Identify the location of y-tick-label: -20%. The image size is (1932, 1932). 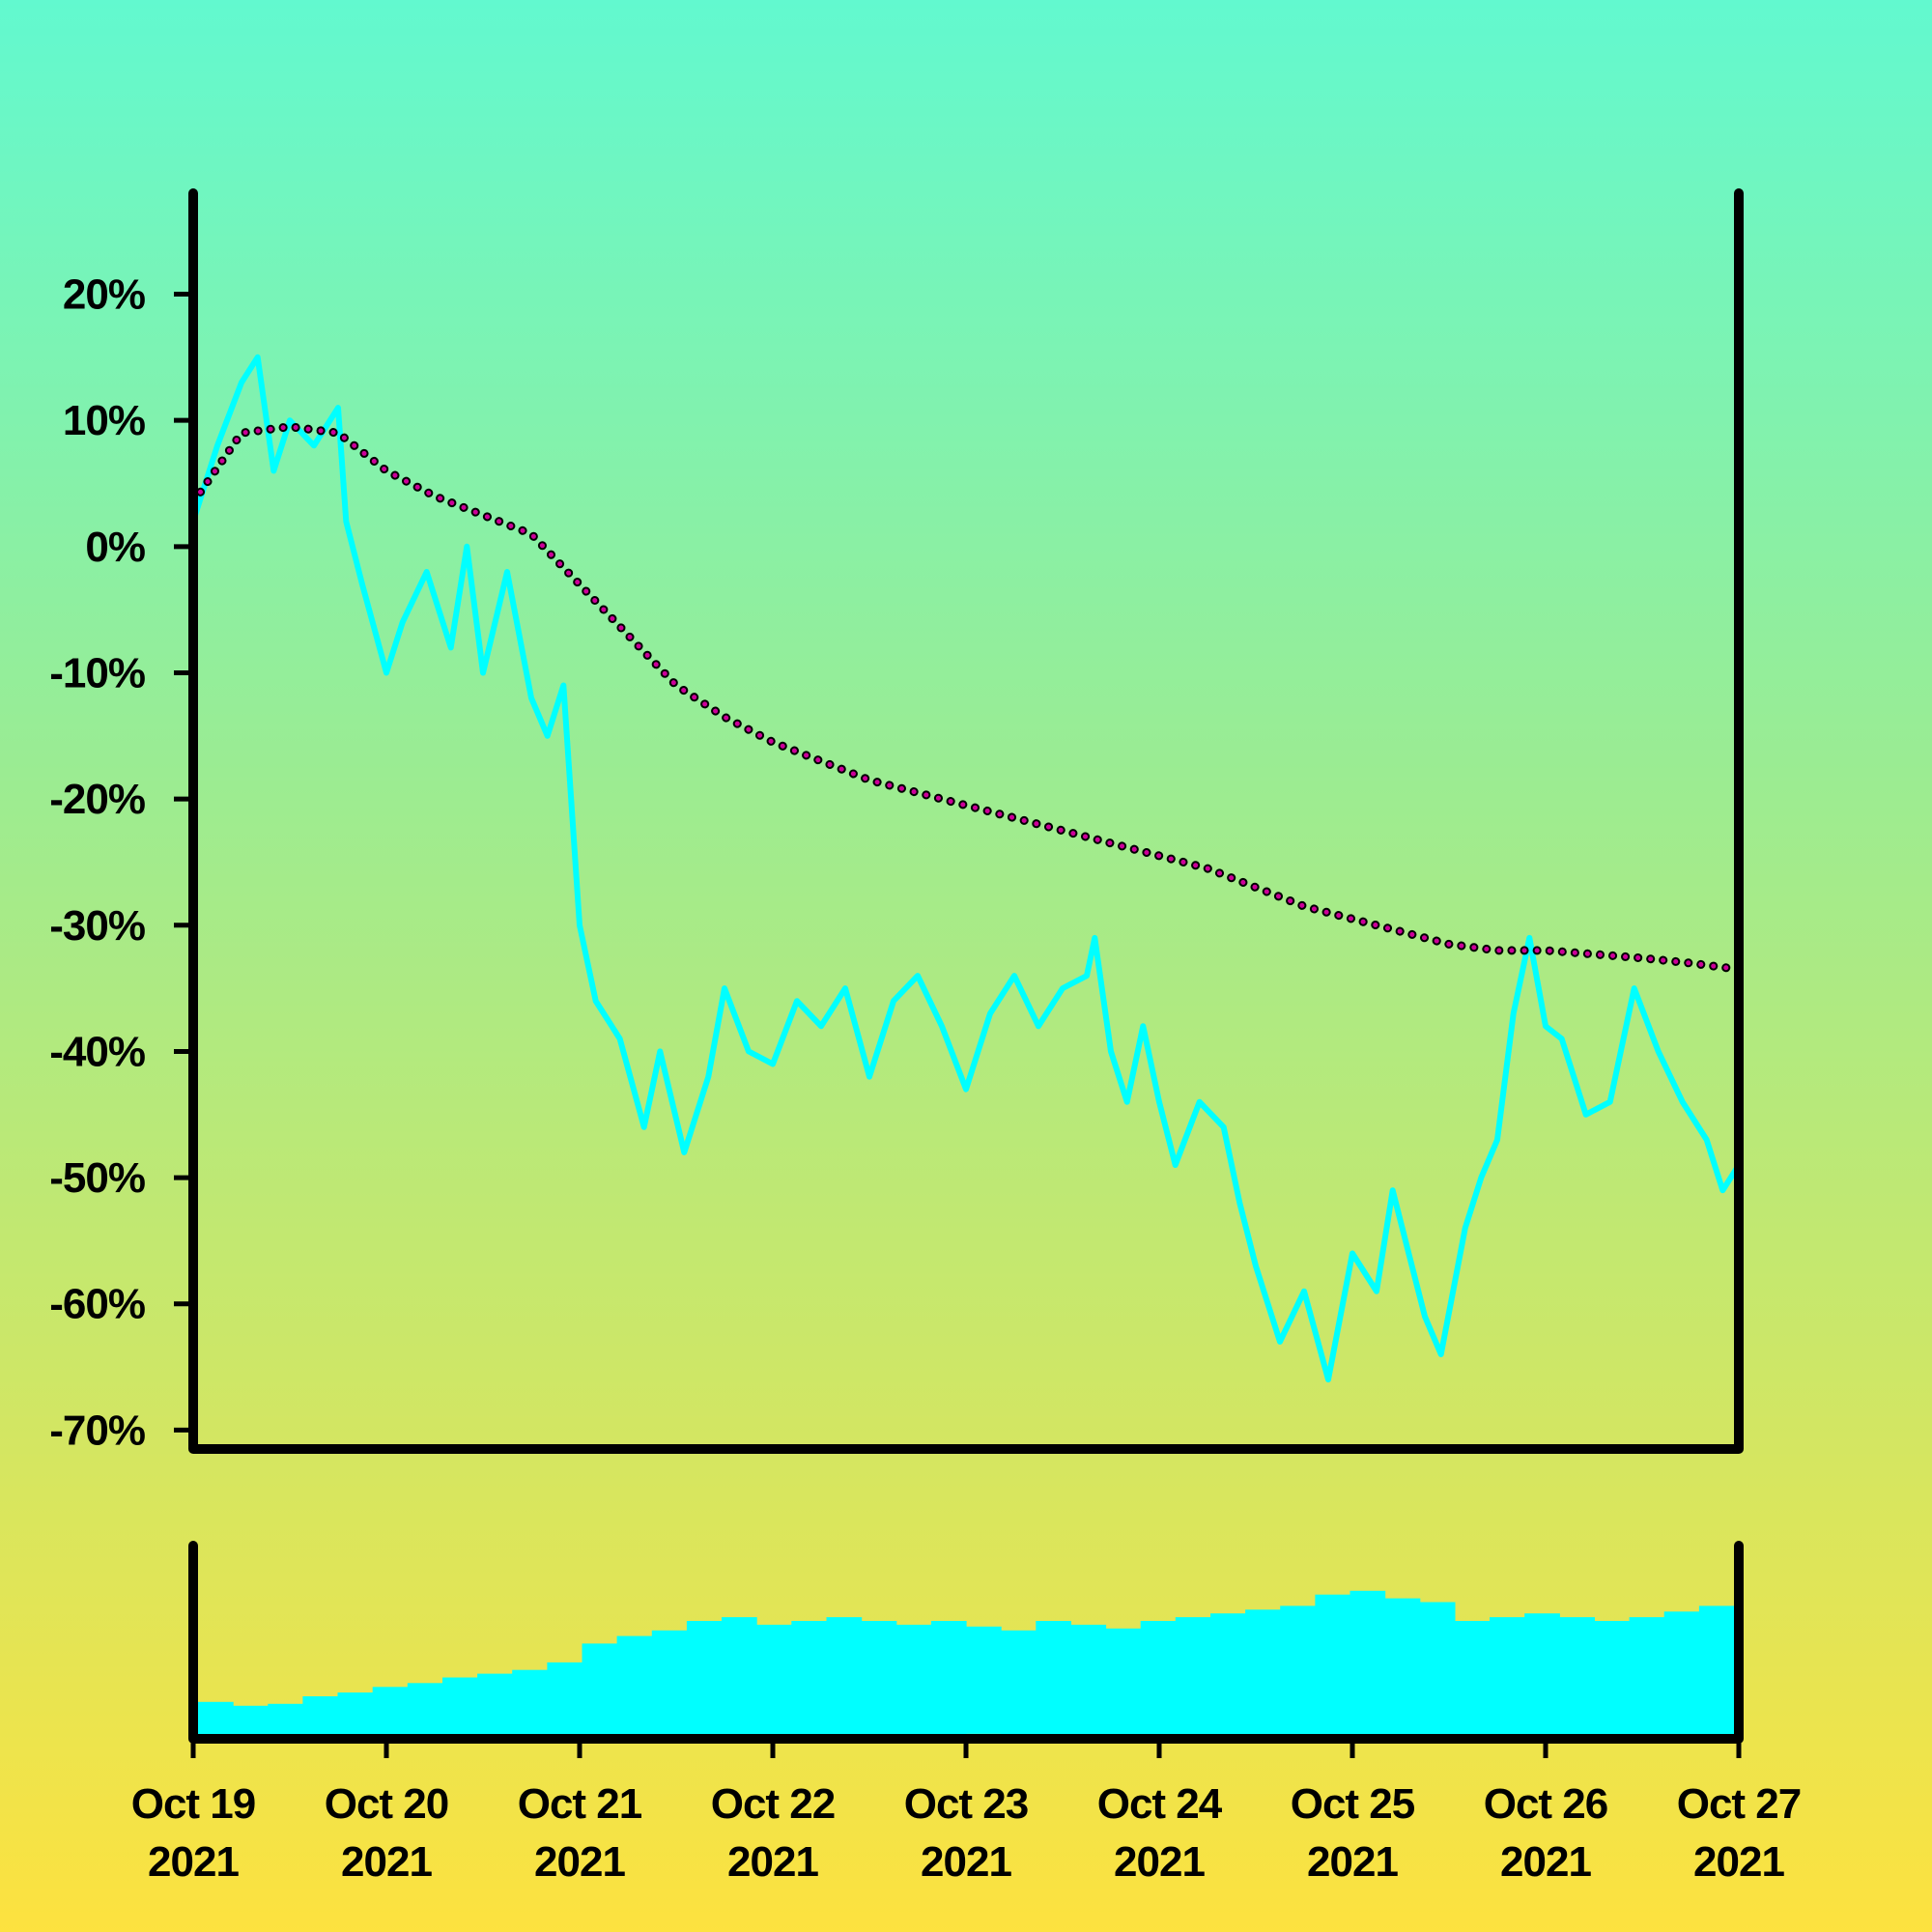
(97, 799).